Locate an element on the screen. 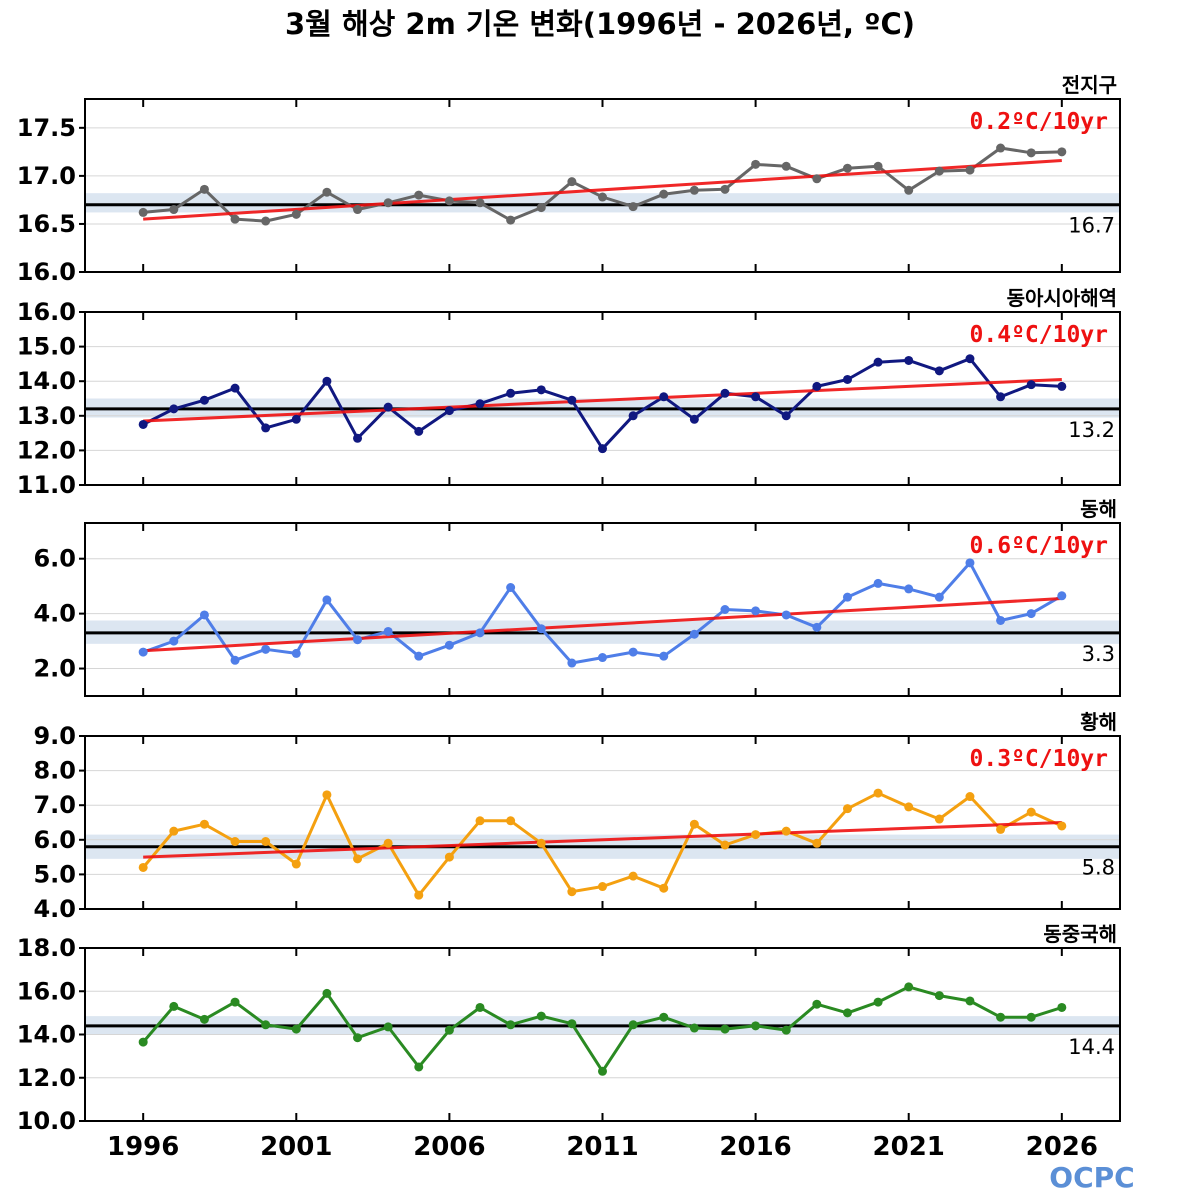  trend-label: 0.4ºC/10yr is located at coordinates (1039, 335).